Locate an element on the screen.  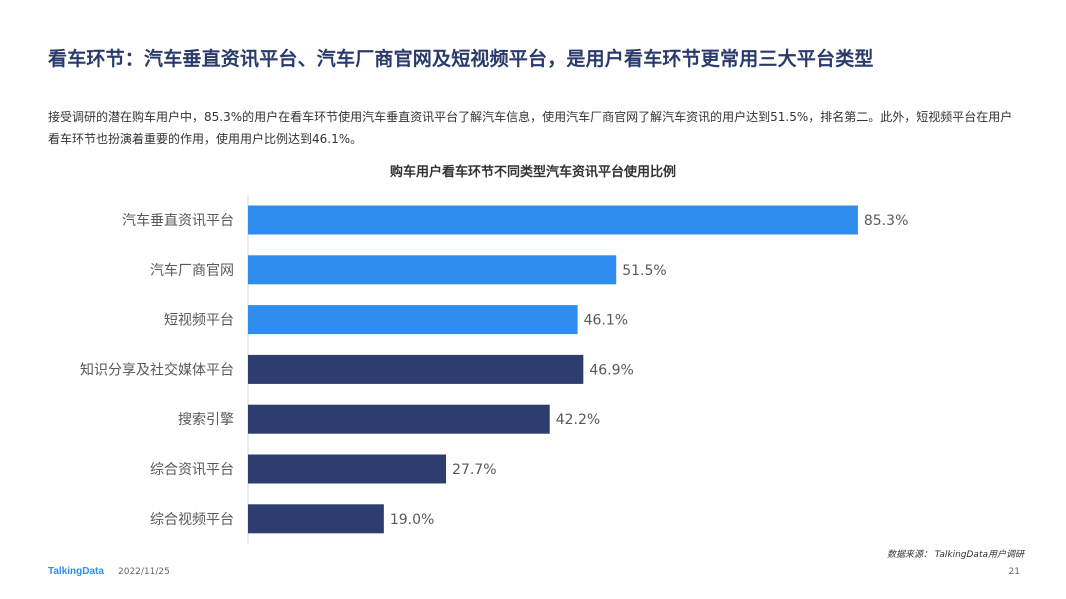
value-label: 46.1% is located at coordinates (606, 321).